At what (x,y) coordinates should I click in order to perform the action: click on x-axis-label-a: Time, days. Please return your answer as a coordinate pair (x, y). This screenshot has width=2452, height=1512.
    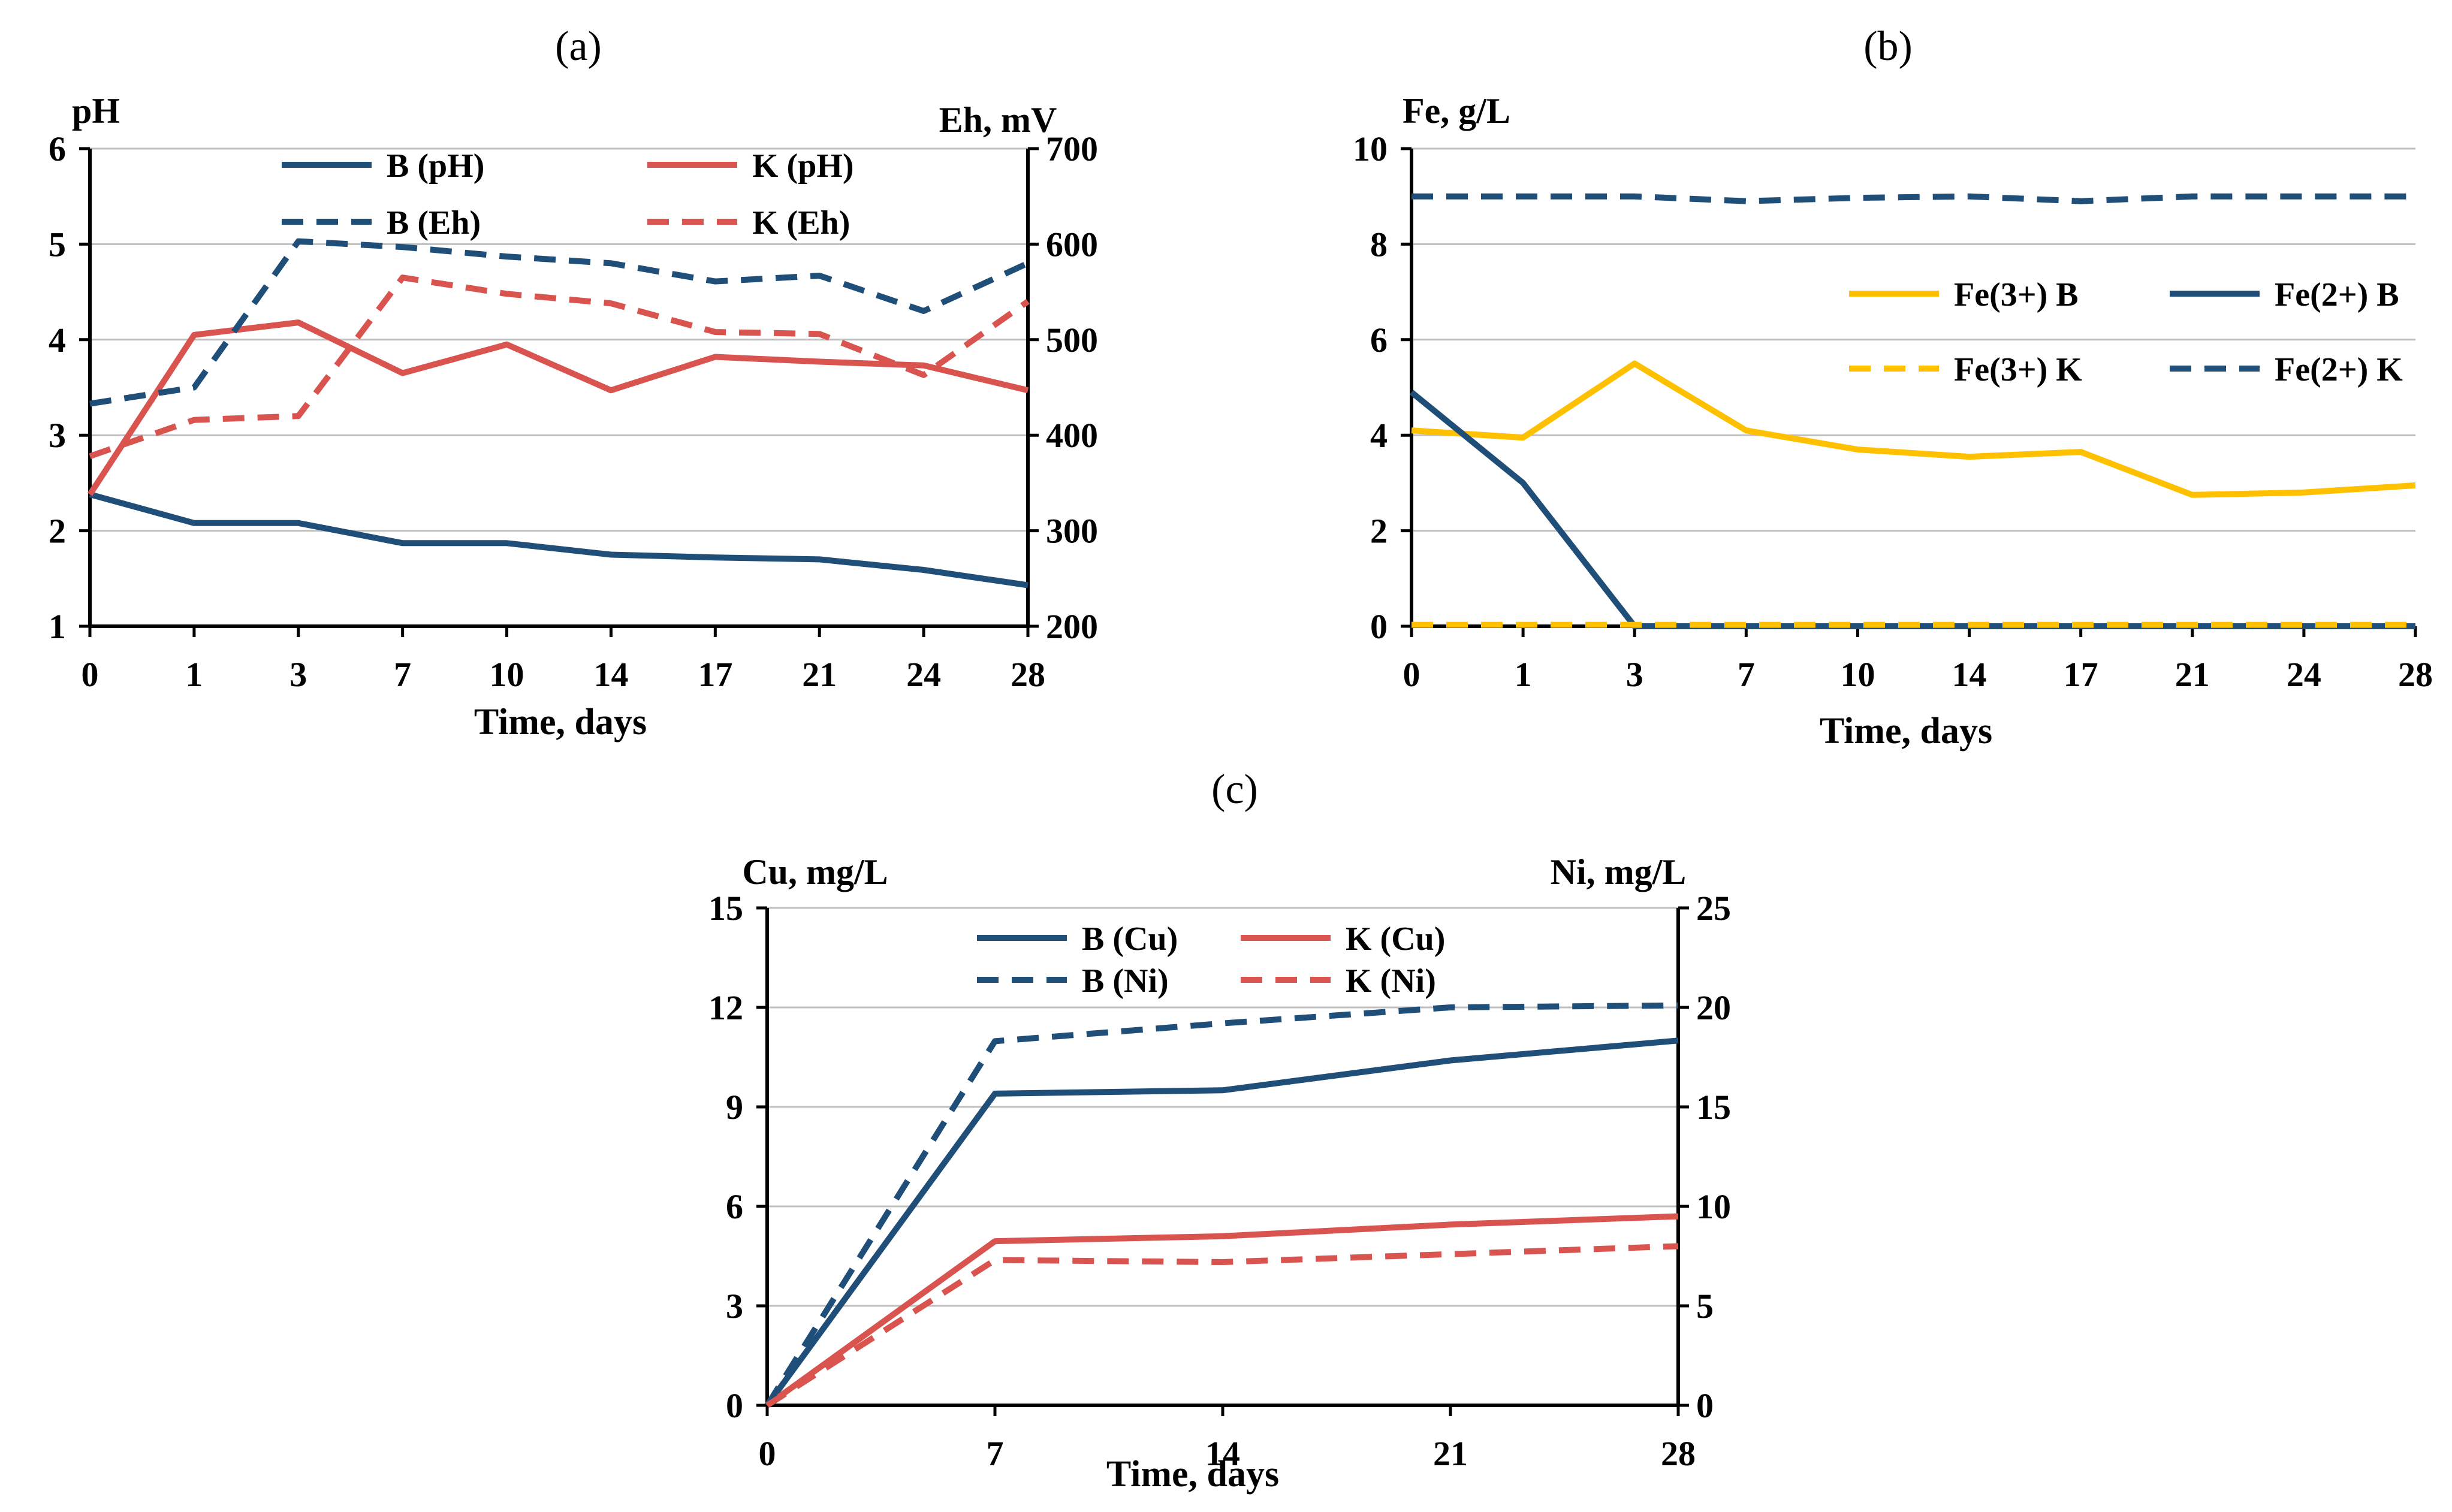
    Looking at the image, I should click on (560, 722).